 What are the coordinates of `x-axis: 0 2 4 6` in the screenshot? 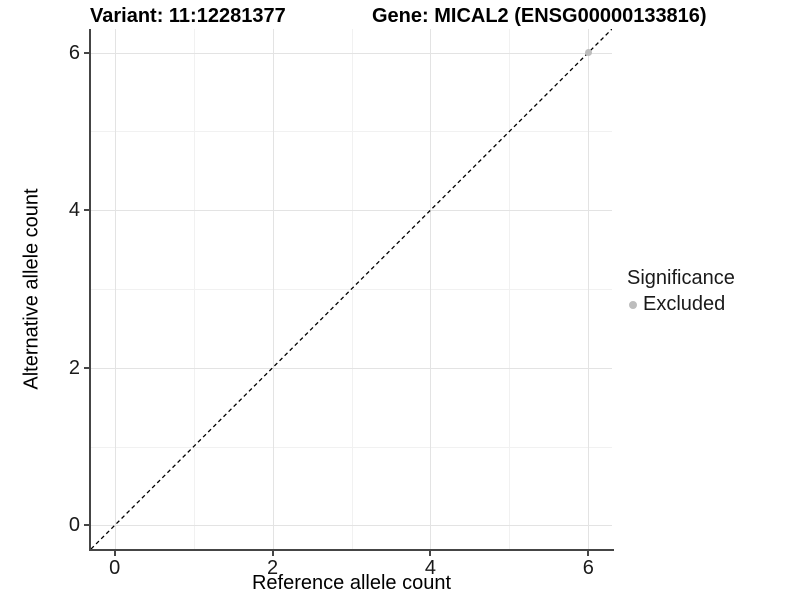 It's located at (351, 573).